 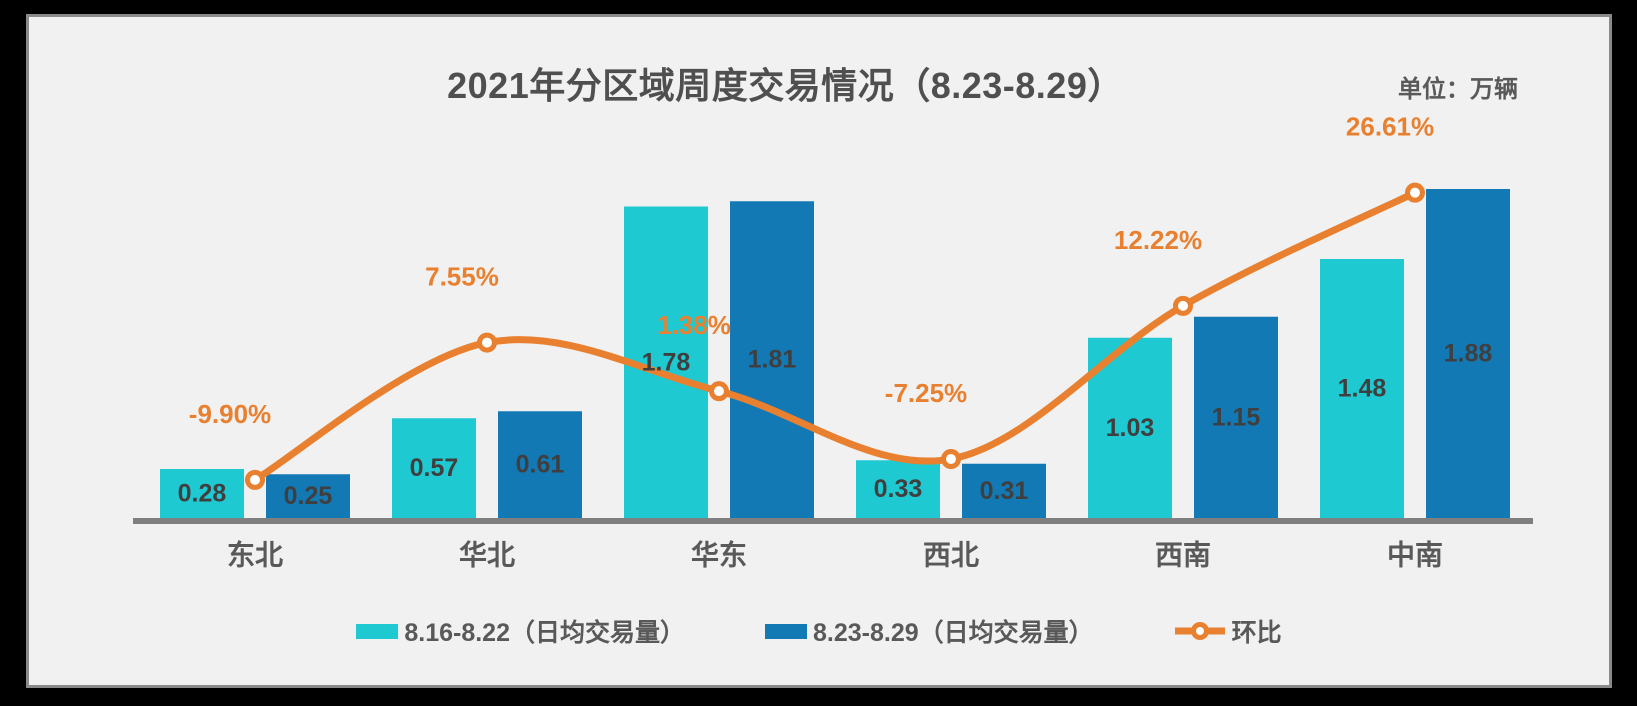 I want to click on bar-value-label: 1.48, so click(x=1362, y=389).